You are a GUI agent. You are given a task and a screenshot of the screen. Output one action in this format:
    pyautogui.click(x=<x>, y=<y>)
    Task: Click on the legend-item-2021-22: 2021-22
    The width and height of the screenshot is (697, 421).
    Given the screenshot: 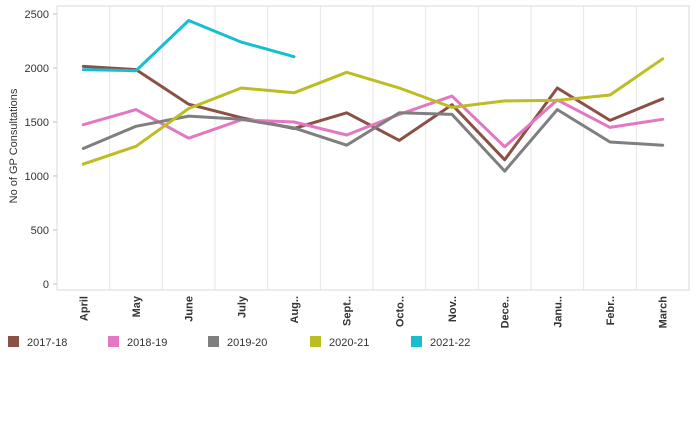 What is the action you would take?
    pyautogui.click(x=440, y=342)
    